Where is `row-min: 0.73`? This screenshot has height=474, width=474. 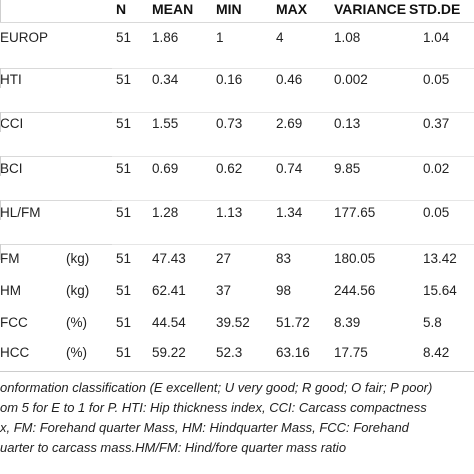 row-min: 0.73 is located at coordinates (229, 123).